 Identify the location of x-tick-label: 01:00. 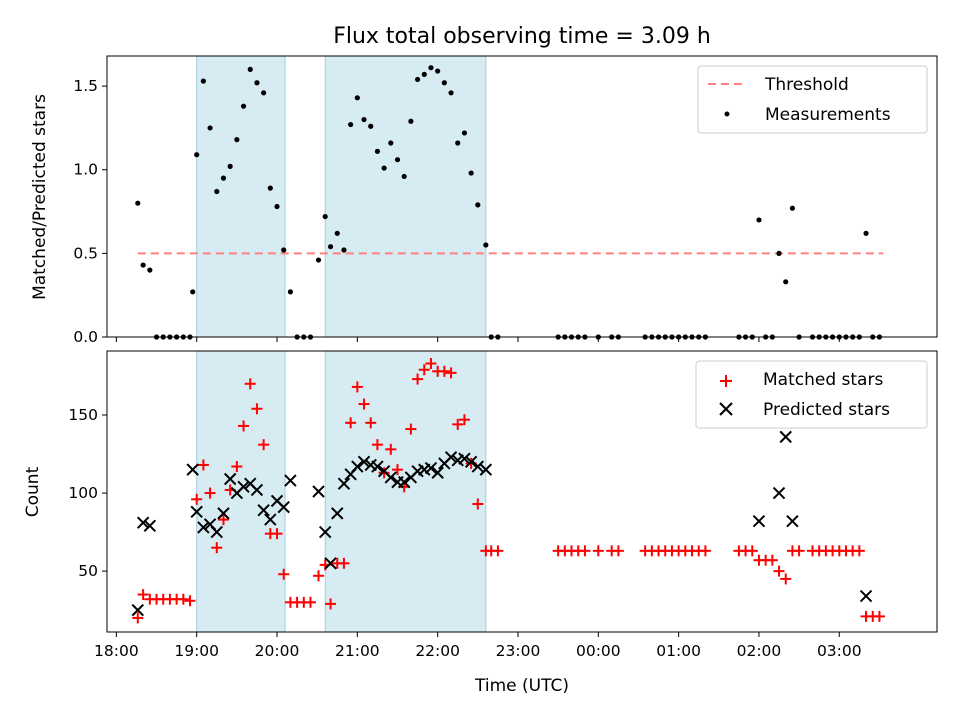
(678, 651).